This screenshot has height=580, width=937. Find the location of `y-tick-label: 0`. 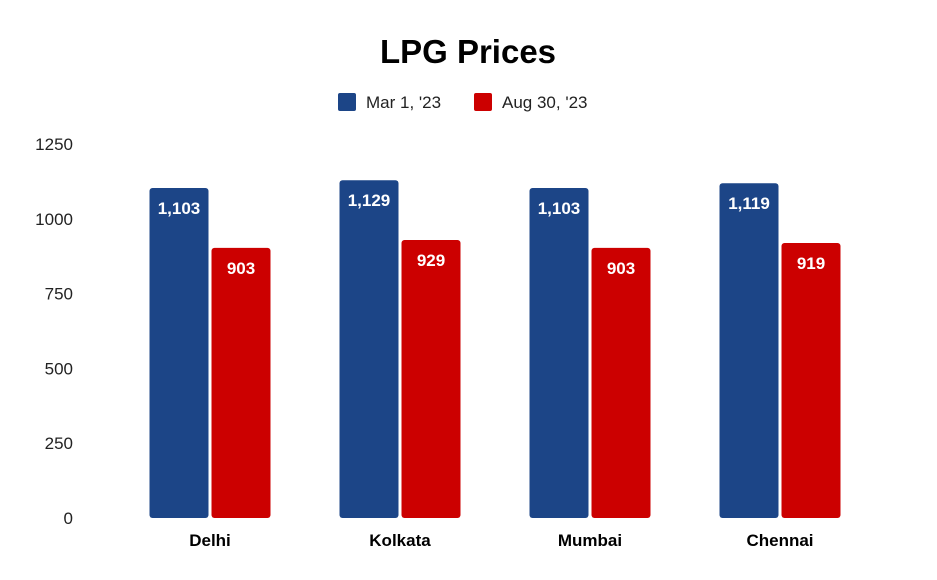

y-tick-label: 0 is located at coordinates (68, 518).